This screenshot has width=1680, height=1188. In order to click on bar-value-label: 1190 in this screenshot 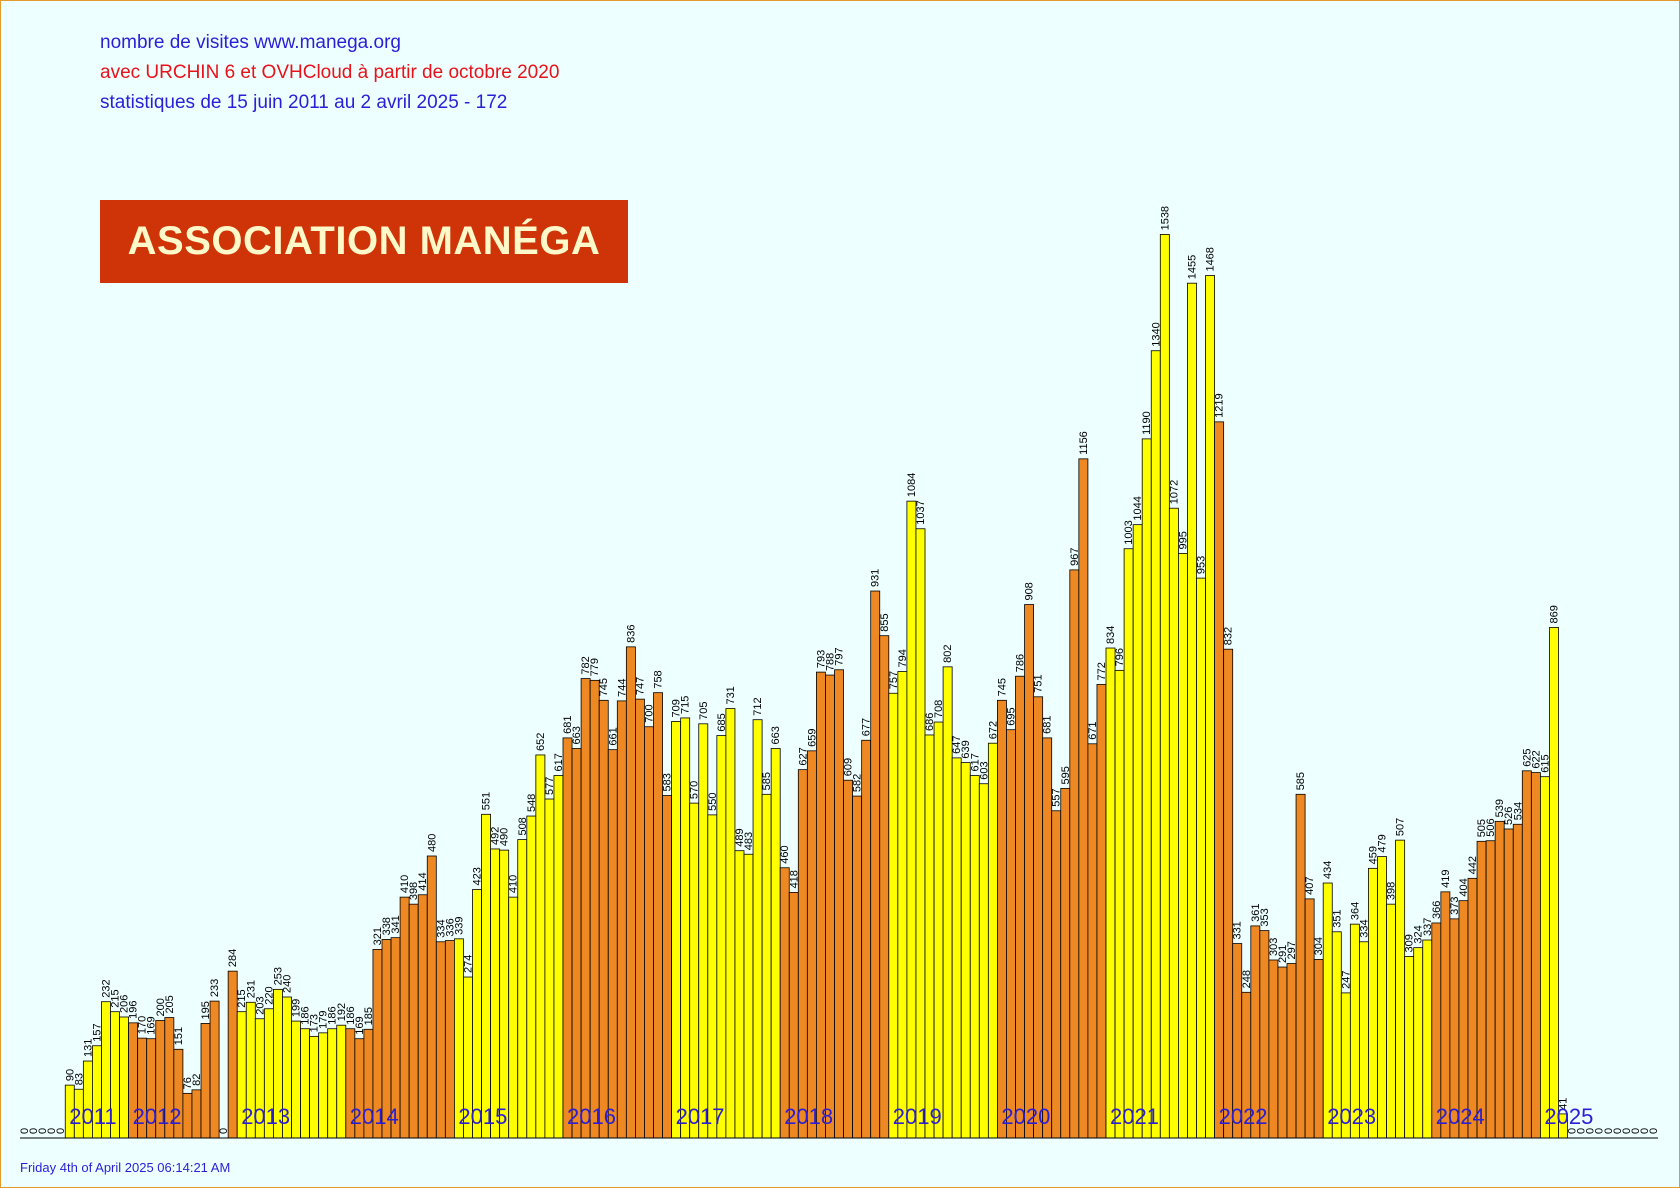, I will do `click(1147, 423)`.